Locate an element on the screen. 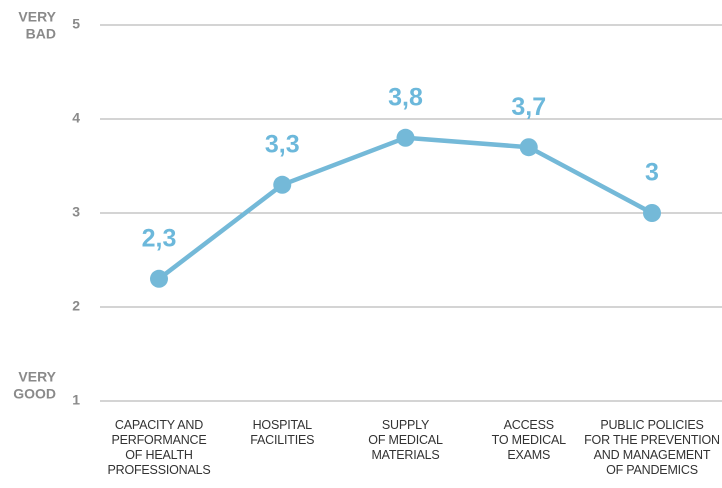 The width and height of the screenshot is (722, 488). x-tick-label: SUPPLY OF MEDICAL MATERIALS is located at coordinates (405, 440).